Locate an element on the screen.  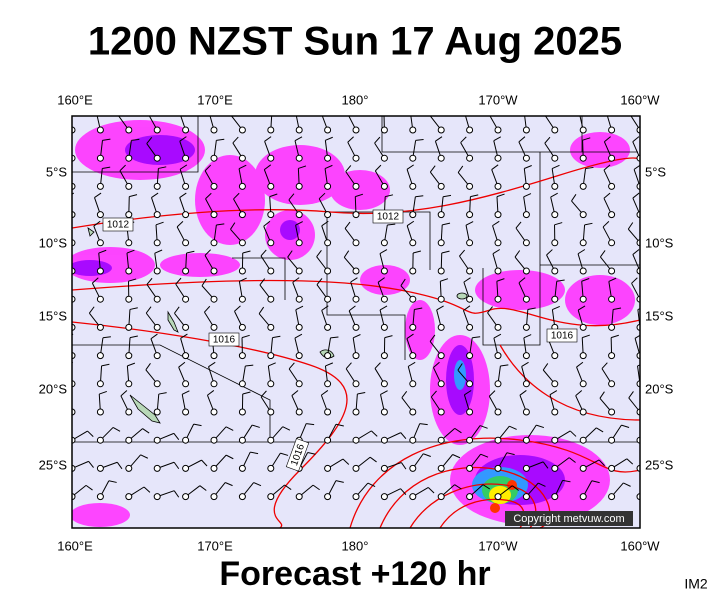
latitude-label: 5°S is located at coordinates (655, 171).